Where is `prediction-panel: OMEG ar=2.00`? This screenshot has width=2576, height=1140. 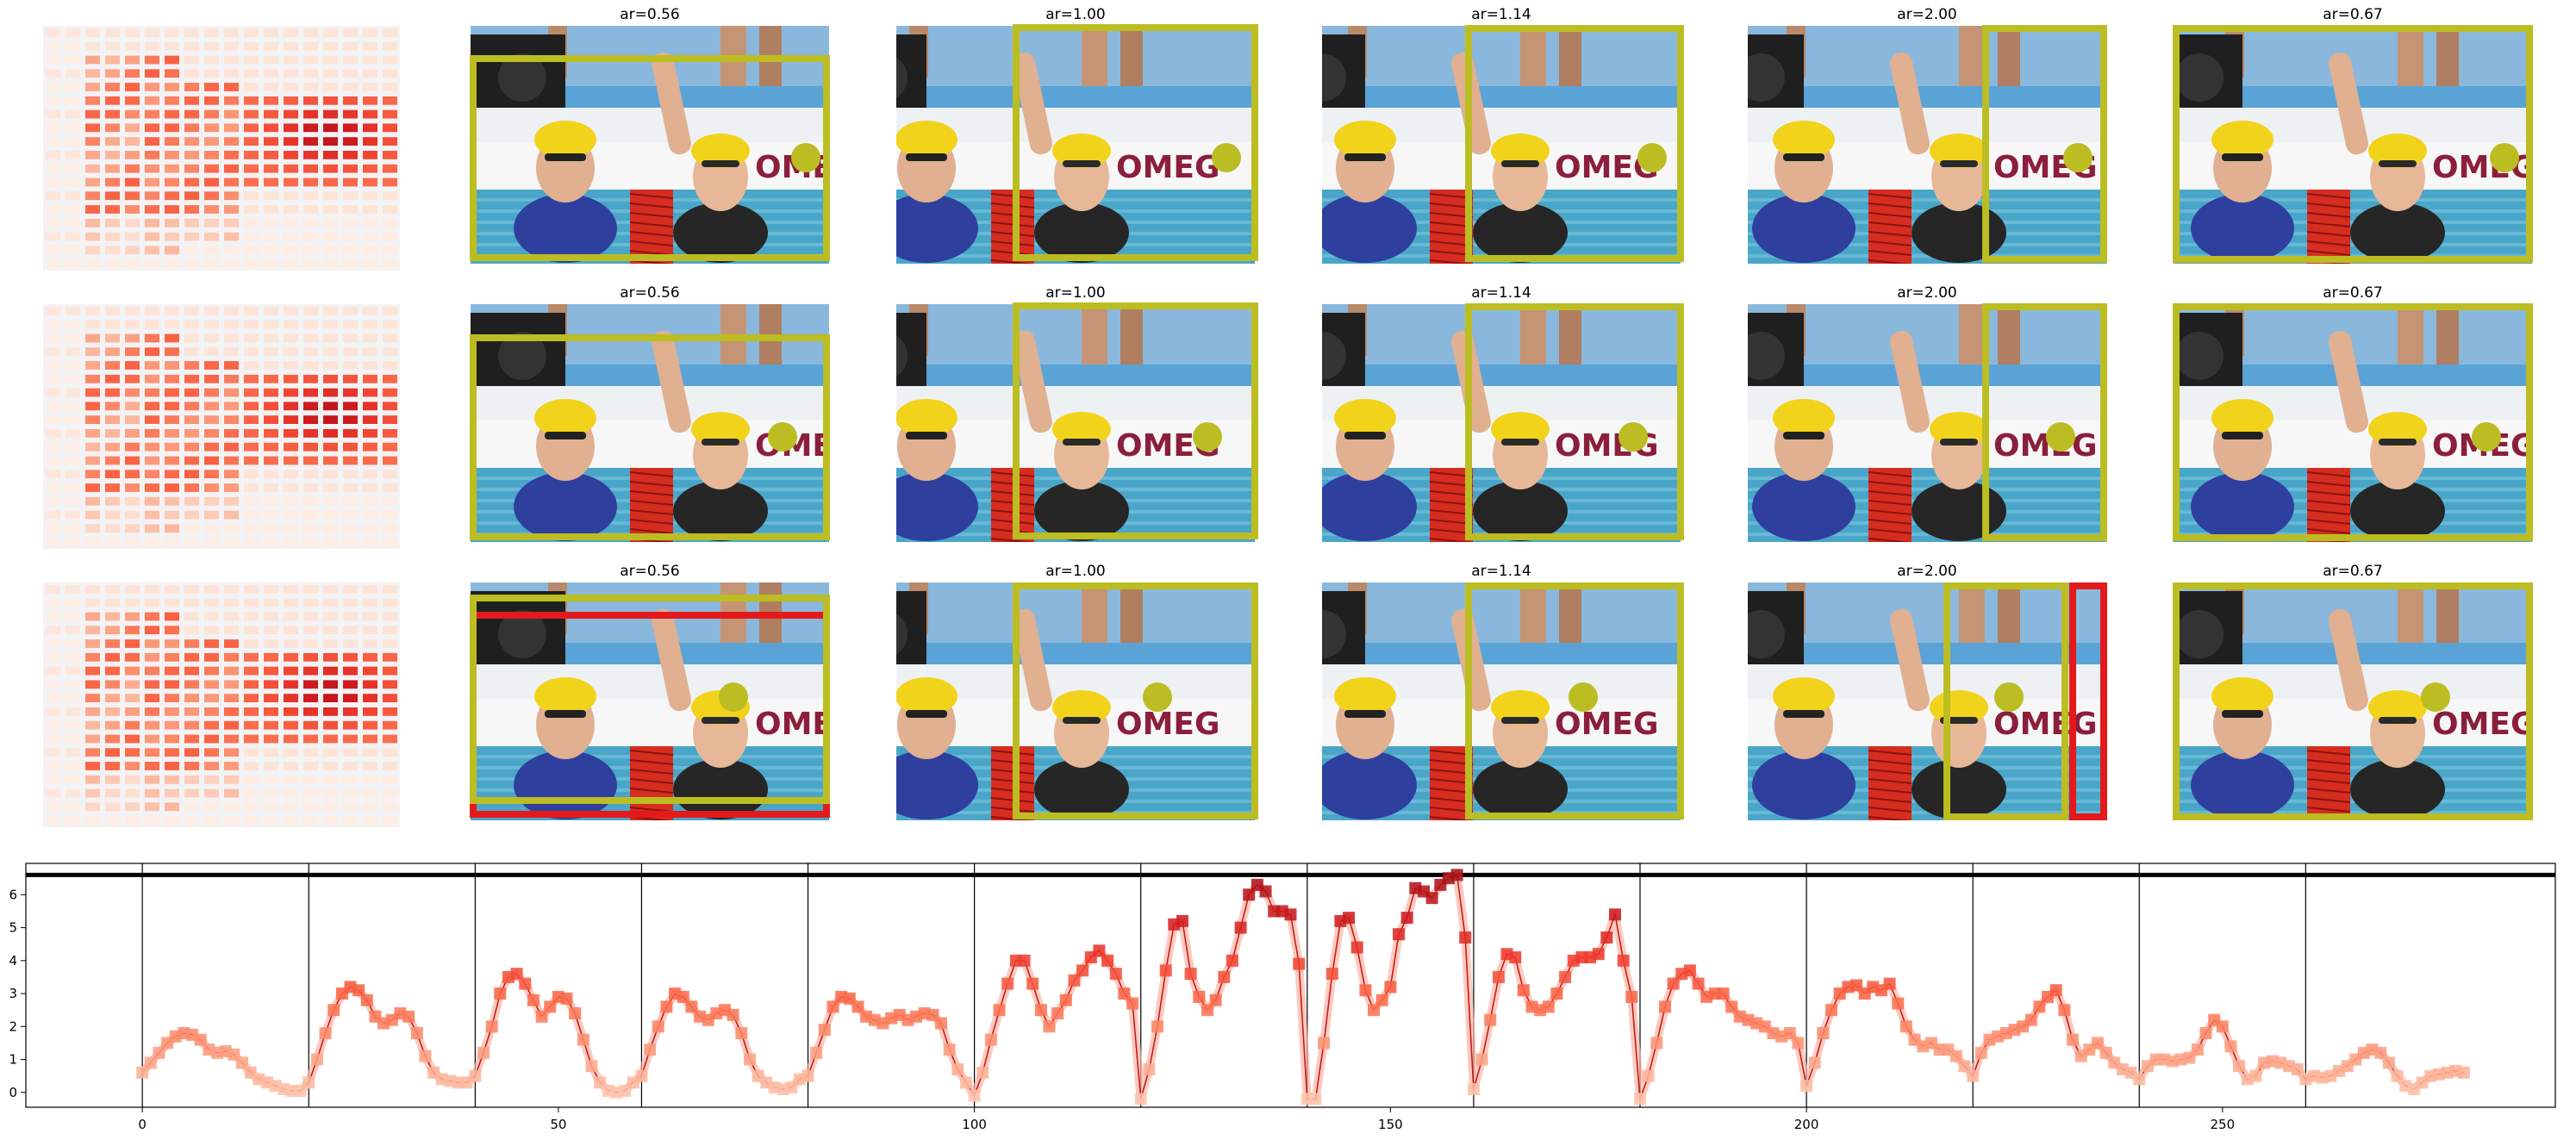
prediction-panel: OMEG ar=2.00 is located at coordinates (1927, 413).